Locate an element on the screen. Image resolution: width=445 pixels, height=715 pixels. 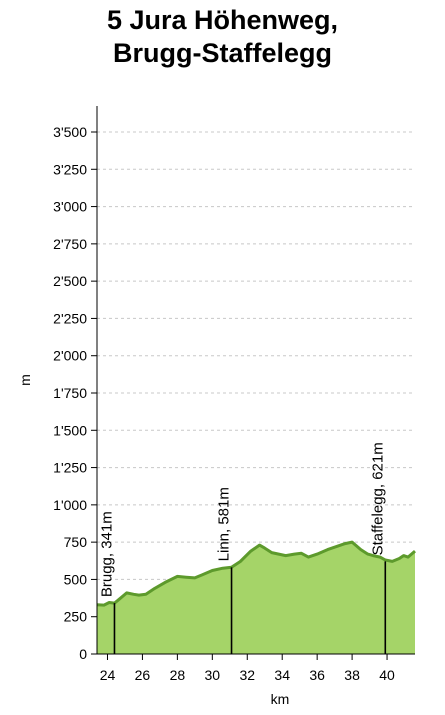
y-tick-label: 2'250 is located at coordinates (70, 318).